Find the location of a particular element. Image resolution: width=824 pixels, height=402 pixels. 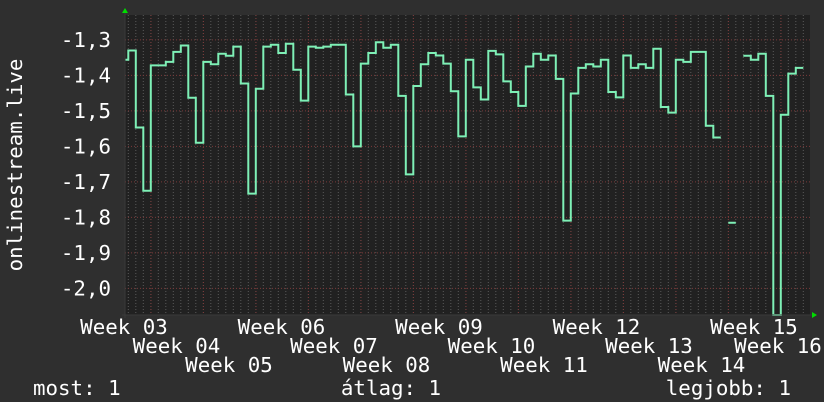

x-axis-arrow-icon is located at coordinates (814, 315).